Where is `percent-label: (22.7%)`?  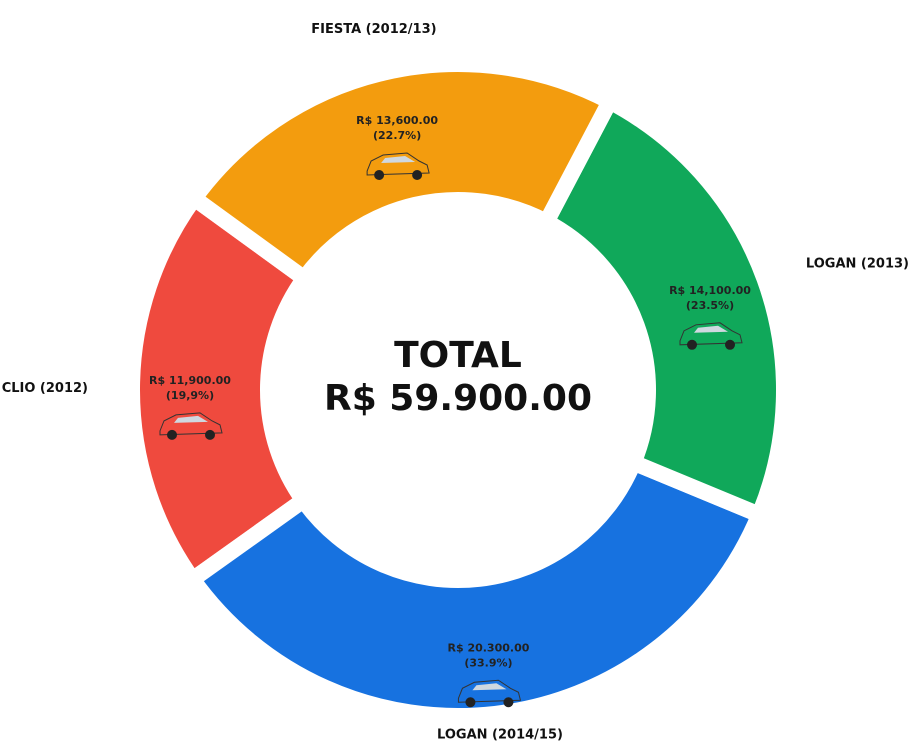 percent-label: (22.7%) is located at coordinates (397, 135).